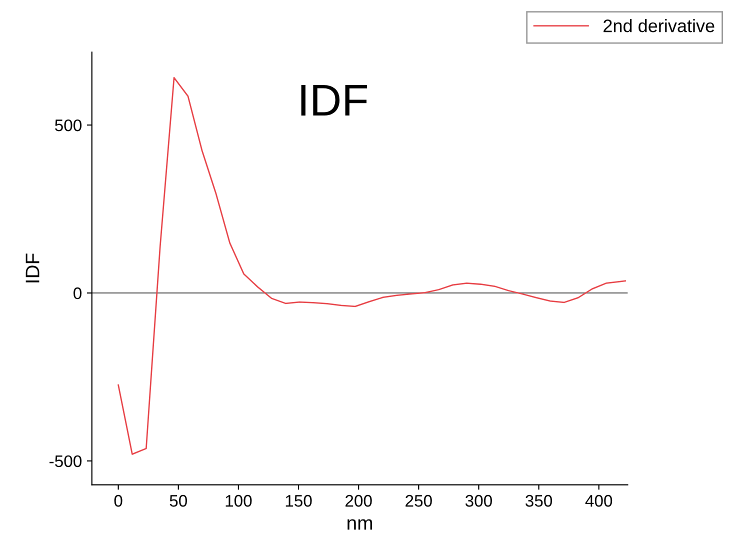  Describe the element at coordinates (78, 293) in the screenshot. I see `y-tick-label: 0` at that location.